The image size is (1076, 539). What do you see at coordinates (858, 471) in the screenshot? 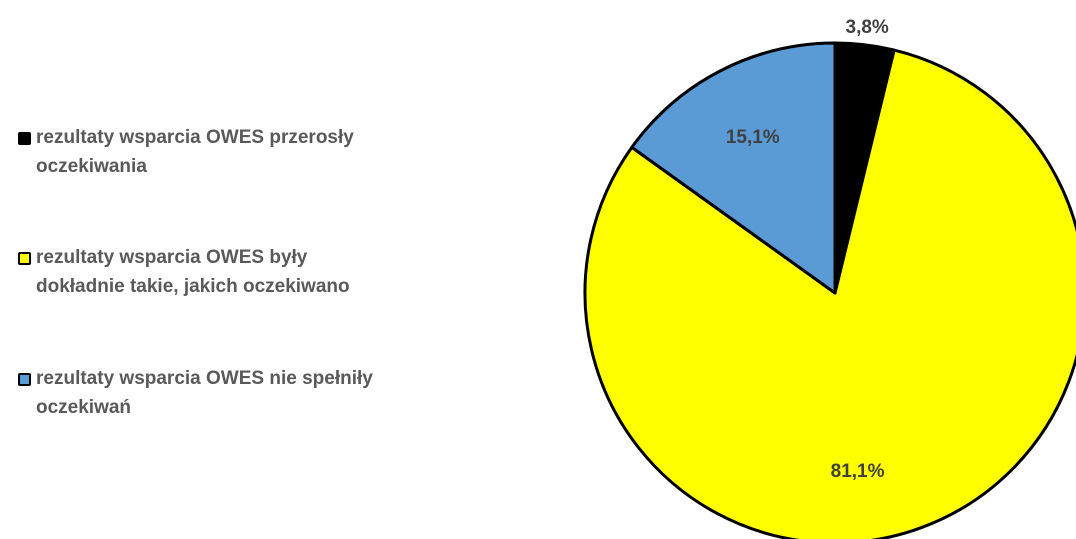
I see `data-label-as-expected: 81,1%` at bounding box center [858, 471].